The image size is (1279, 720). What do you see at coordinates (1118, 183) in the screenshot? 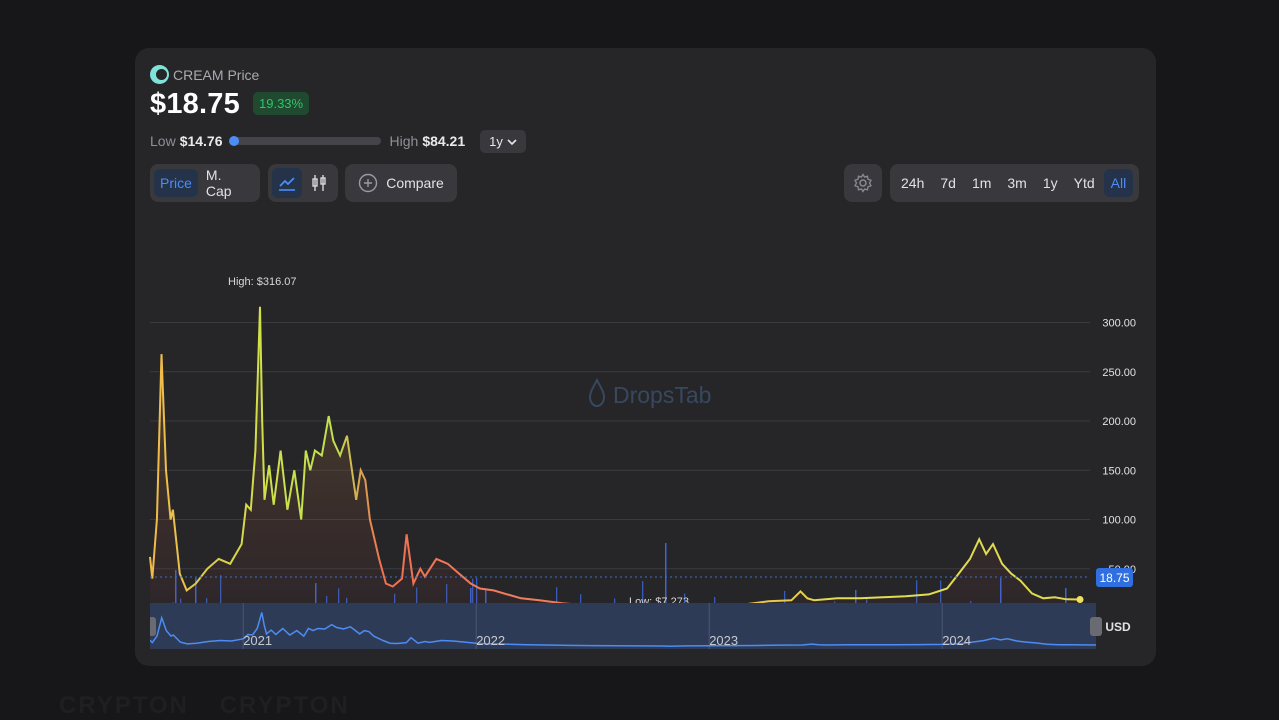
I see `timeframe-all: All` at bounding box center [1118, 183].